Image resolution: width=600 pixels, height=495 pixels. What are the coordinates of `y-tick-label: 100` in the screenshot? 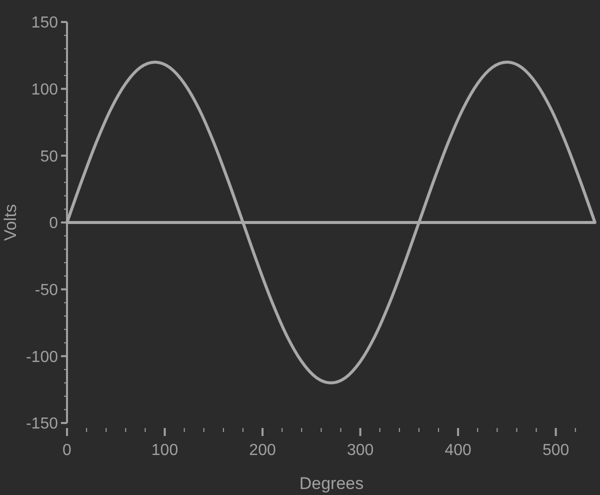 It's located at (44, 89).